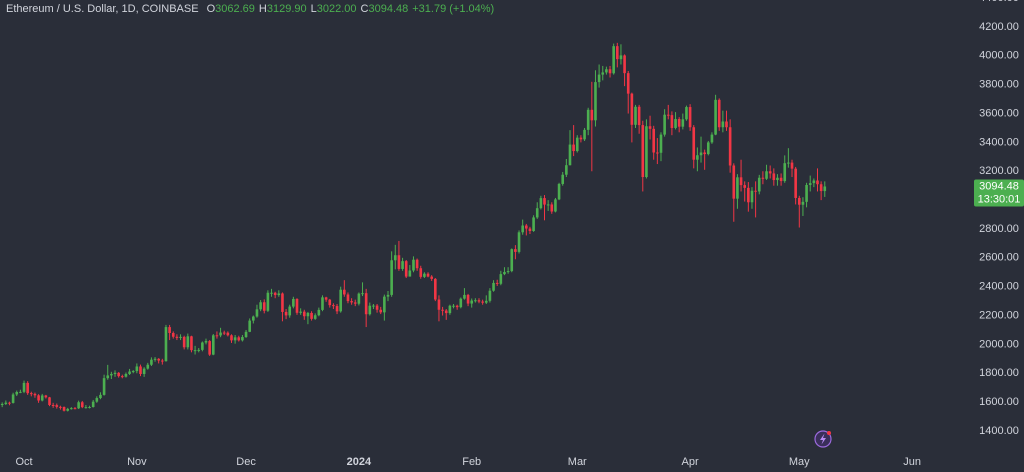  Describe the element at coordinates (999, 193) in the screenshot. I see `last-price-box` at that location.